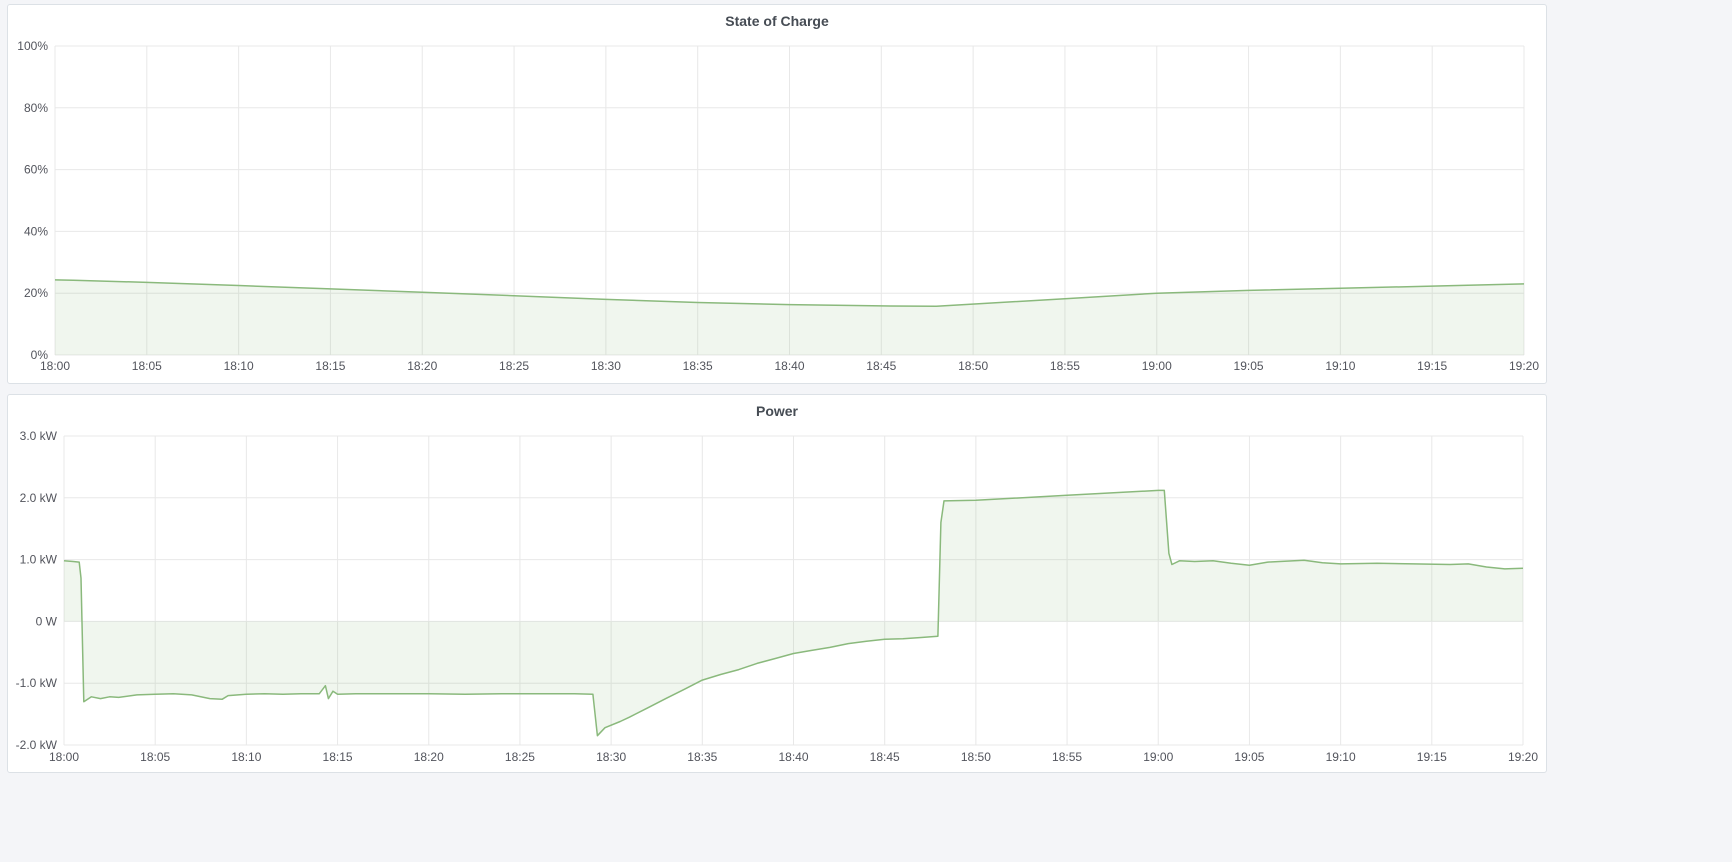  I want to click on y-tick-label: 2.0 kW, so click(39, 498).